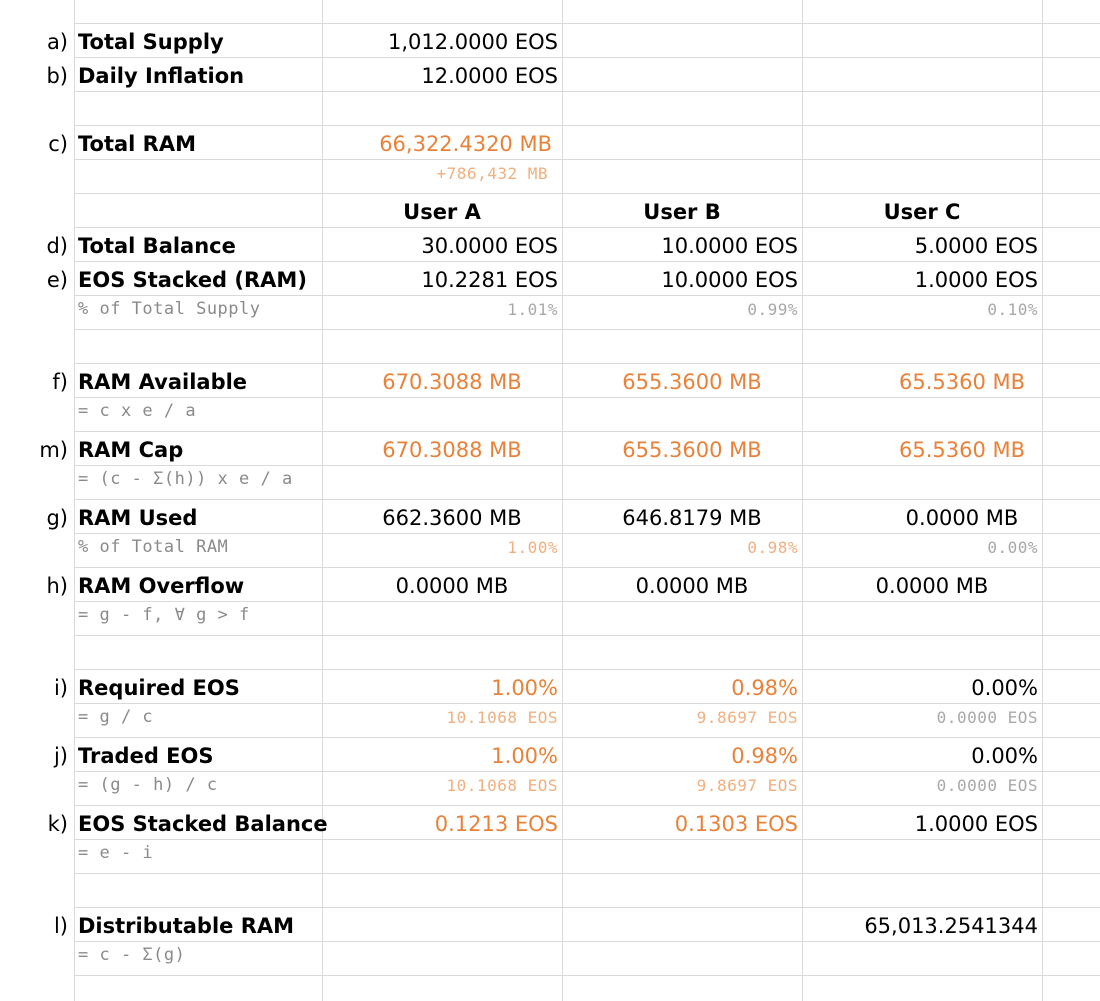 The width and height of the screenshot is (1100, 1001). What do you see at coordinates (452, 518) in the screenshot?
I see `cell-value: 662.3600 MB` at bounding box center [452, 518].